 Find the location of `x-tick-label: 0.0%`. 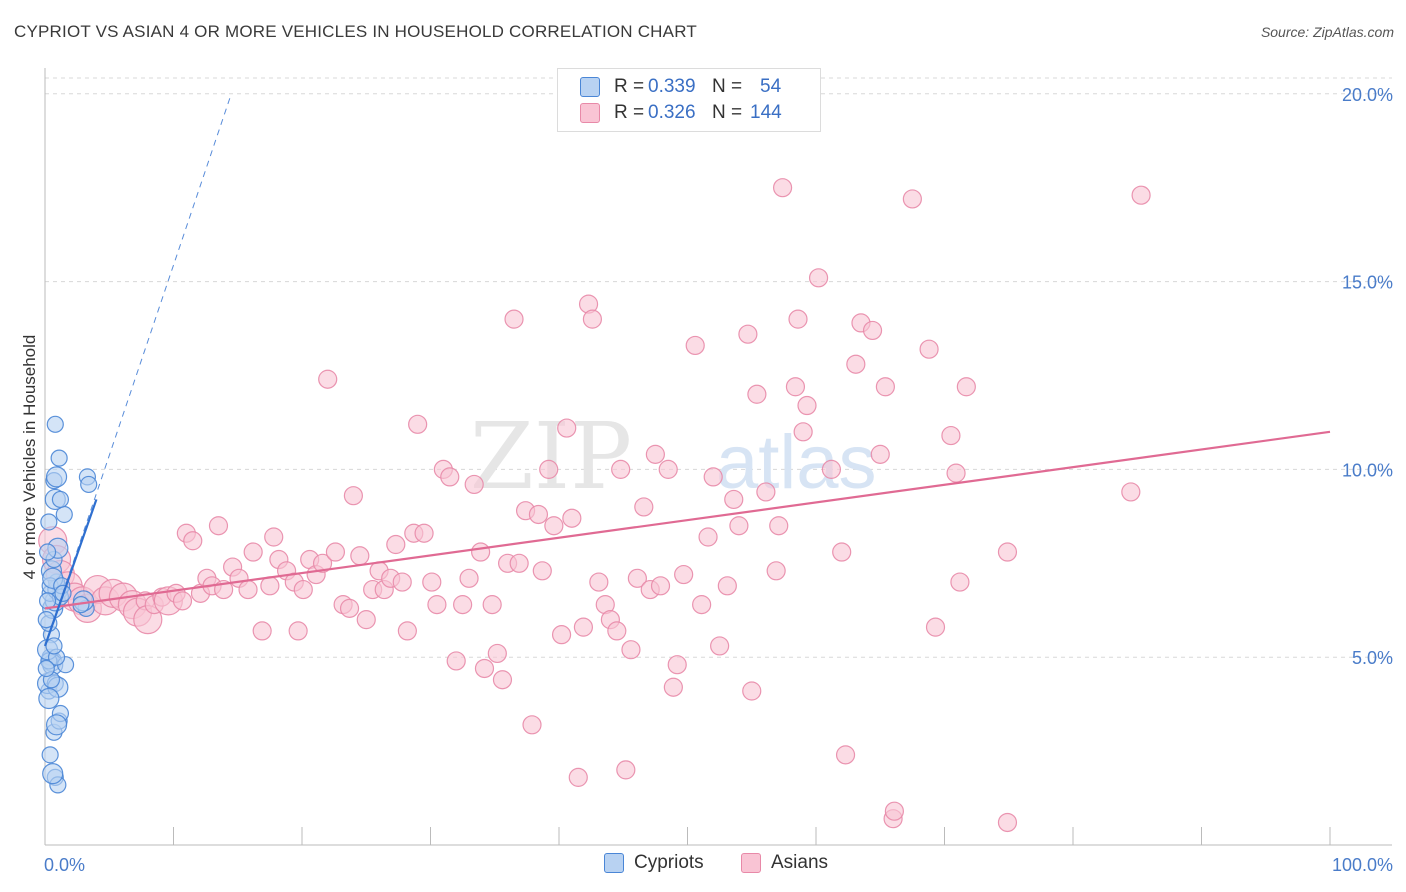

x-tick-label: 0.0% is located at coordinates (64, 865).